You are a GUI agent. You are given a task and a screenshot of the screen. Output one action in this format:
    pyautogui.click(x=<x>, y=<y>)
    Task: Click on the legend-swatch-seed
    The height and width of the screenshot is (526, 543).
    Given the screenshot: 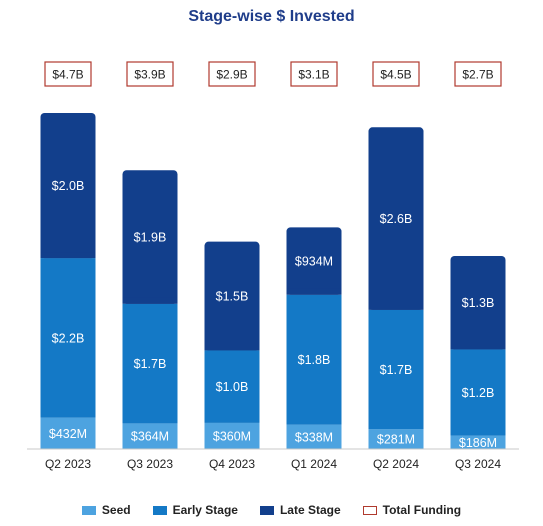 What is the action you would take?
    pyautogui.click(x=88, y=510)
    